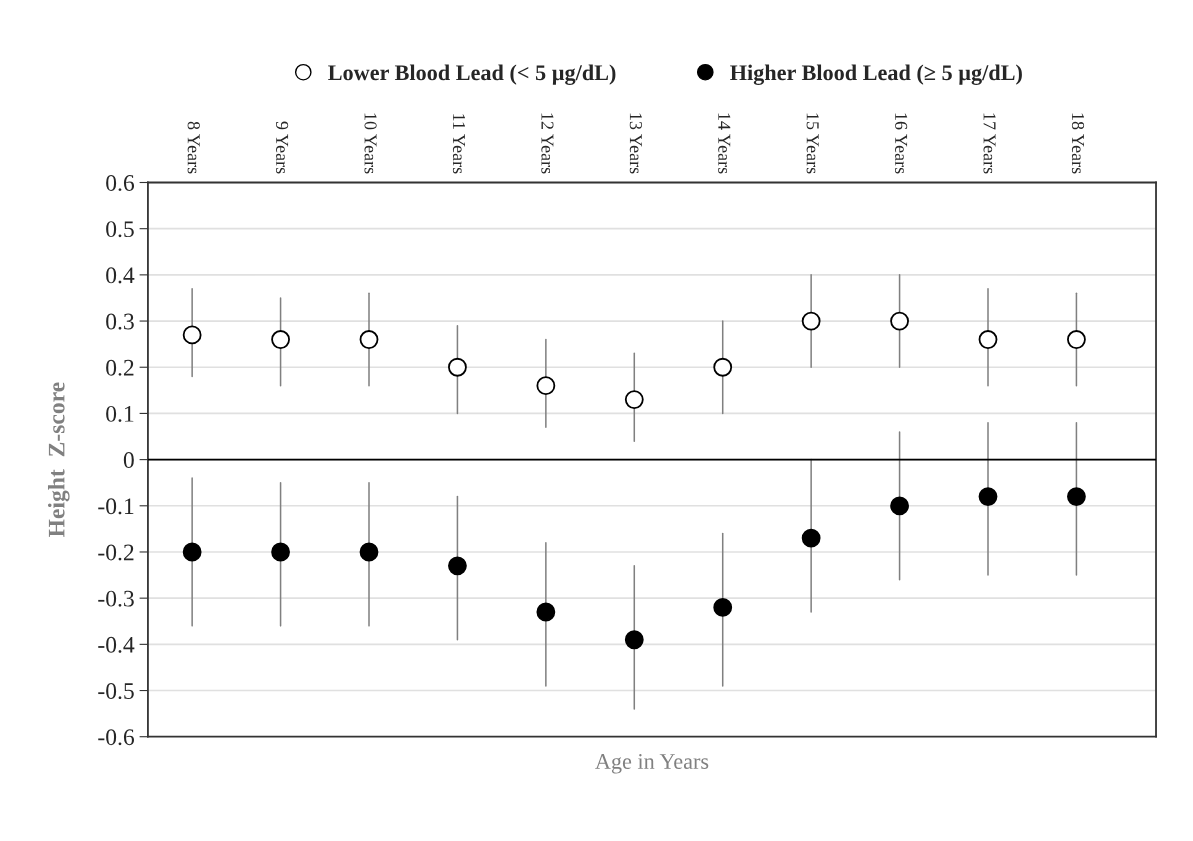 The height and width of the screenshot is (841, 1193). What do you see at coordinates (652, 764) in the screenshot?
I see `x-axis-title: Age in Years` at bounding box center [652, 764].